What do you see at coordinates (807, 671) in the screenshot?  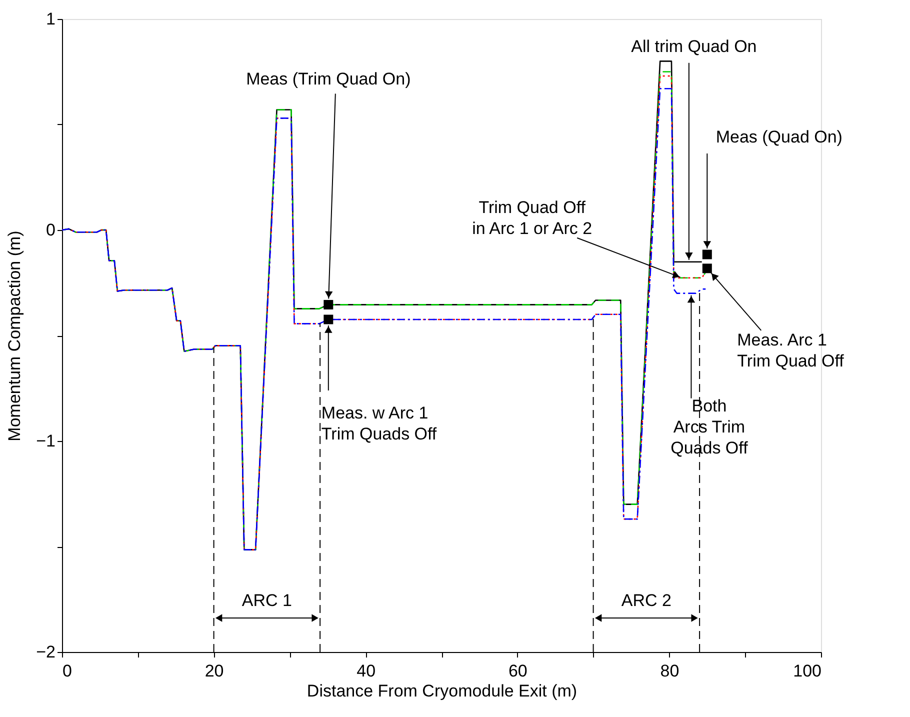 I see `x-tick-label: 100` at bounding box center [807, 671].